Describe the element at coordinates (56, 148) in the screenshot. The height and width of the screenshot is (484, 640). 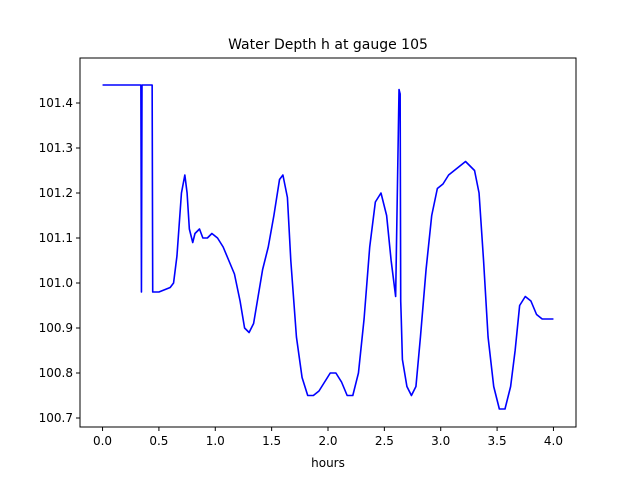
I see `y-tick-label: 101.3` at that location.